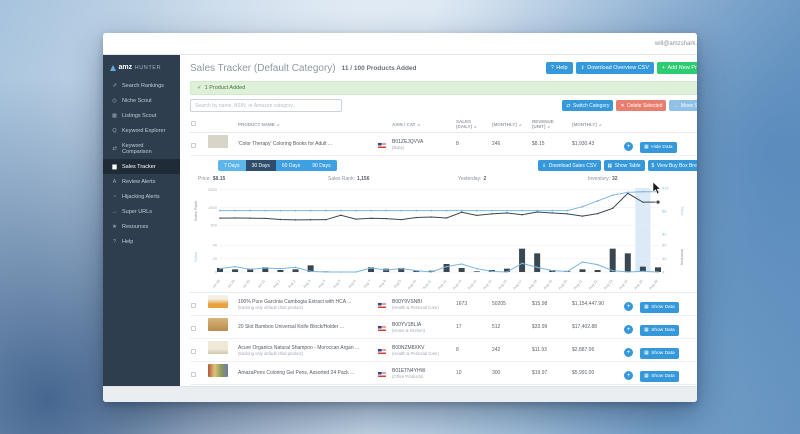  I want to click on move-selected-button: →Move Selected, so click(683, 105).